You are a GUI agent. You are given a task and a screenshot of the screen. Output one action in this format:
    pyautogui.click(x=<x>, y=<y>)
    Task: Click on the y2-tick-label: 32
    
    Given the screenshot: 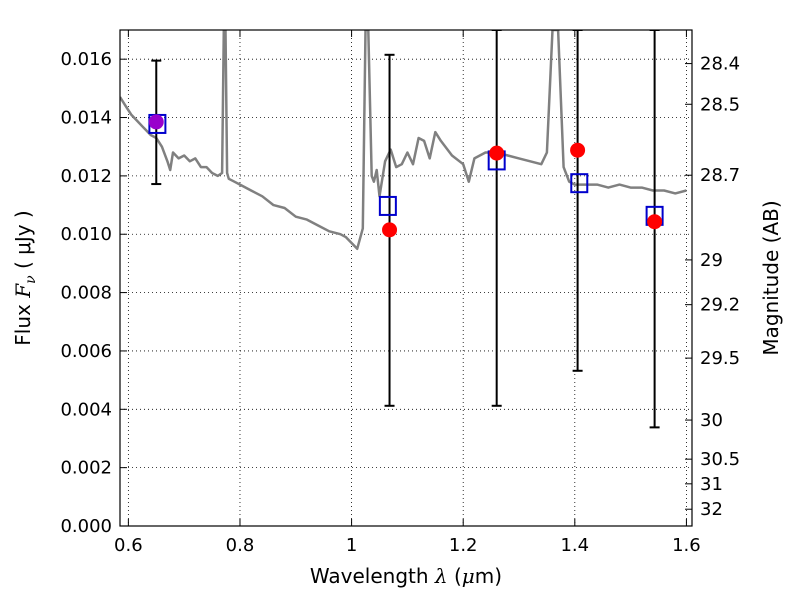 What is the action you would take?
    pyautogui.click(x=711, y=509)
    